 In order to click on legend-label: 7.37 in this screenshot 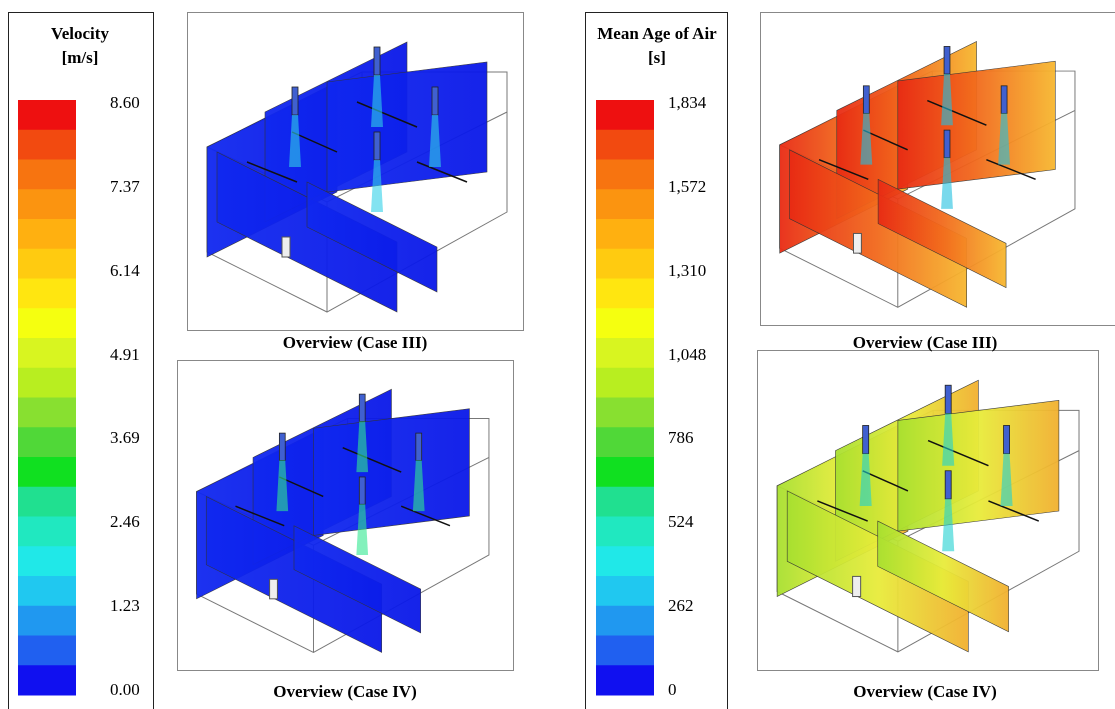, I will do `click(125, 186)`.